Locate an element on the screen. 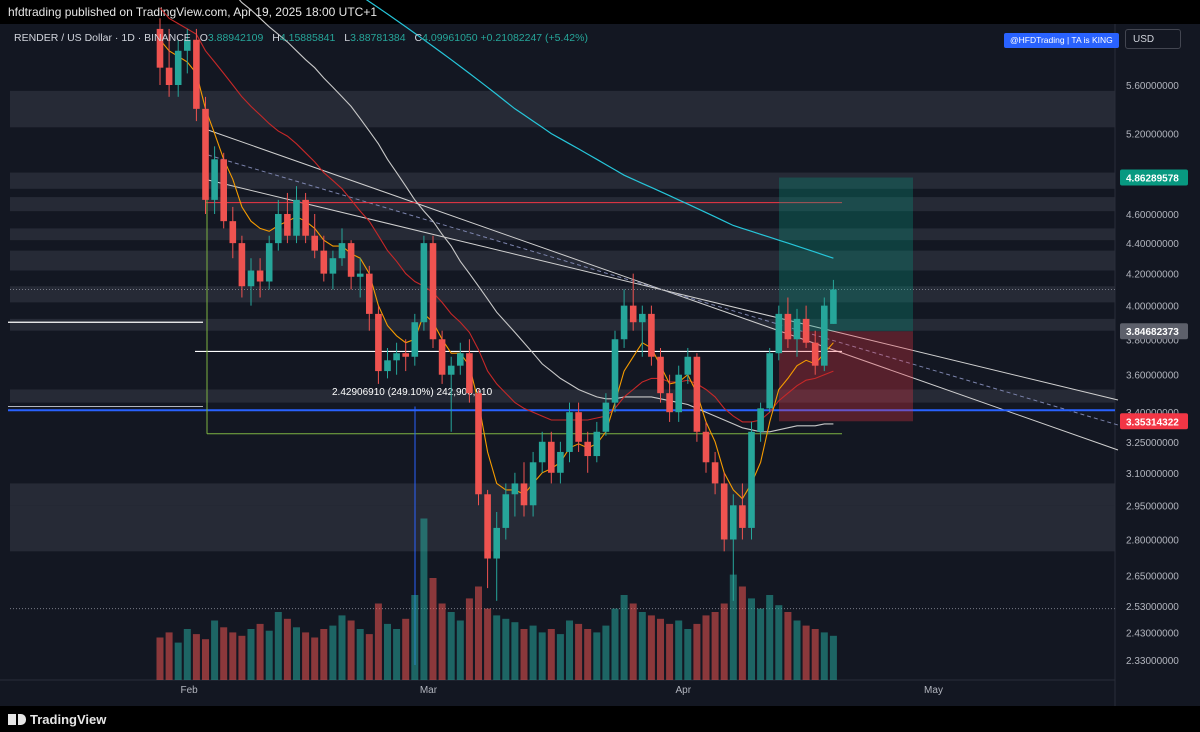  target-zone is located at coordinates (846, 254).